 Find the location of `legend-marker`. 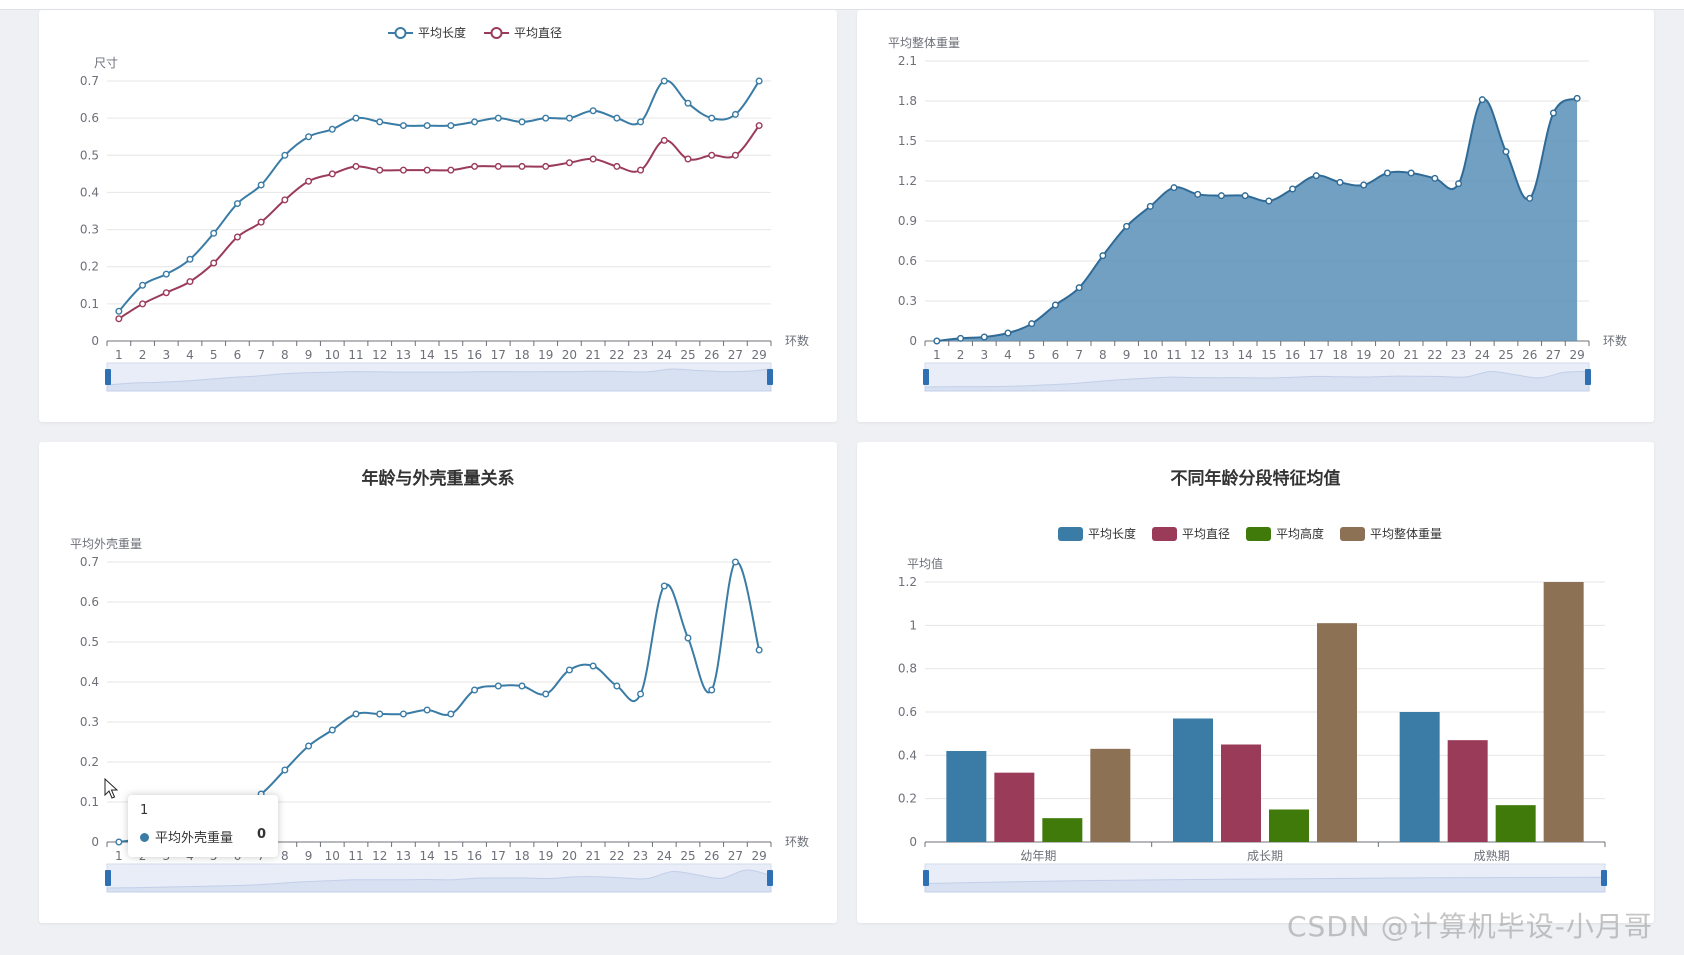

legend-marker is located at coordinates (496, 33).